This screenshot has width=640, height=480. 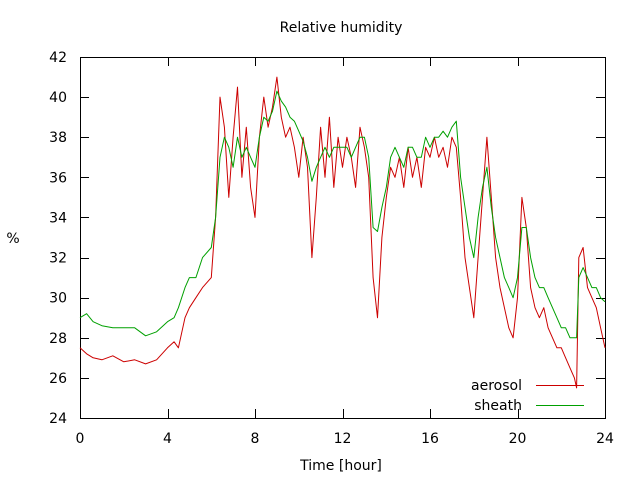 What do you see at coordinates (58, 419) in the screenshot?
I see `y-tick-label: 24` at bounding box center [58, 419].